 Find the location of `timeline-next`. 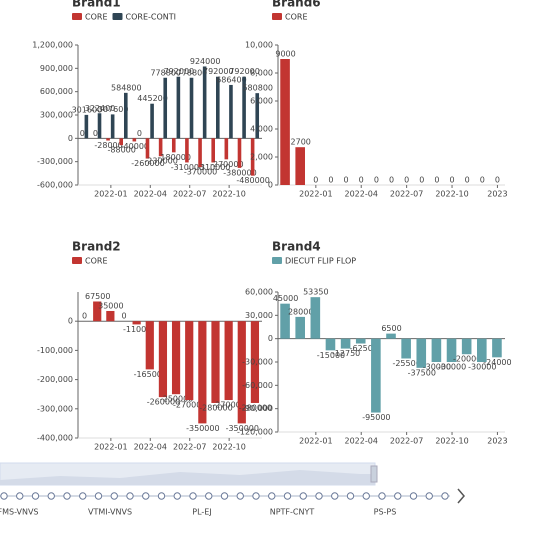

timeline-next is located at coordinates (461, 496).